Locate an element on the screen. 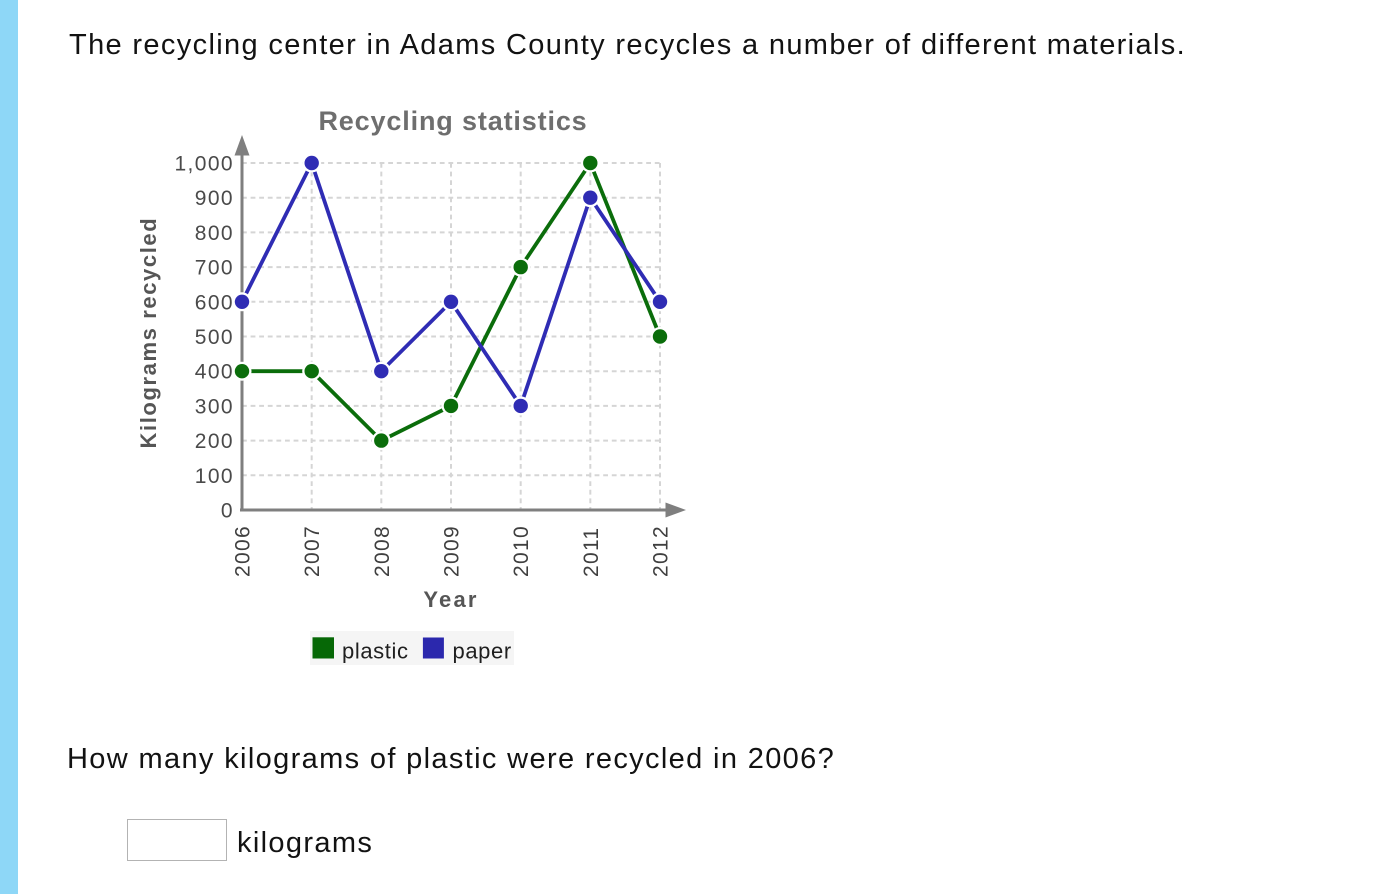  svg-text: 2010 is located at coordinates (521, 551).